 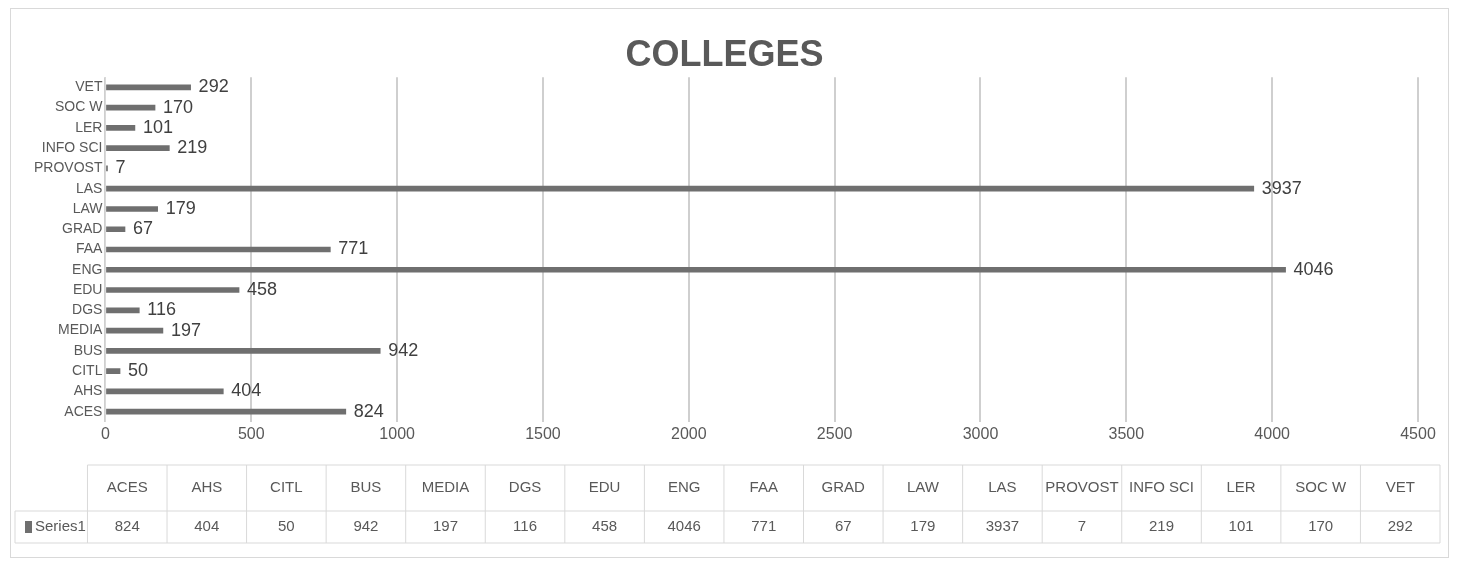 What do you see at coordinates (251, 433) in the screenshot?
I see `x-tick-label: 500` at bounding box center [251, 433].